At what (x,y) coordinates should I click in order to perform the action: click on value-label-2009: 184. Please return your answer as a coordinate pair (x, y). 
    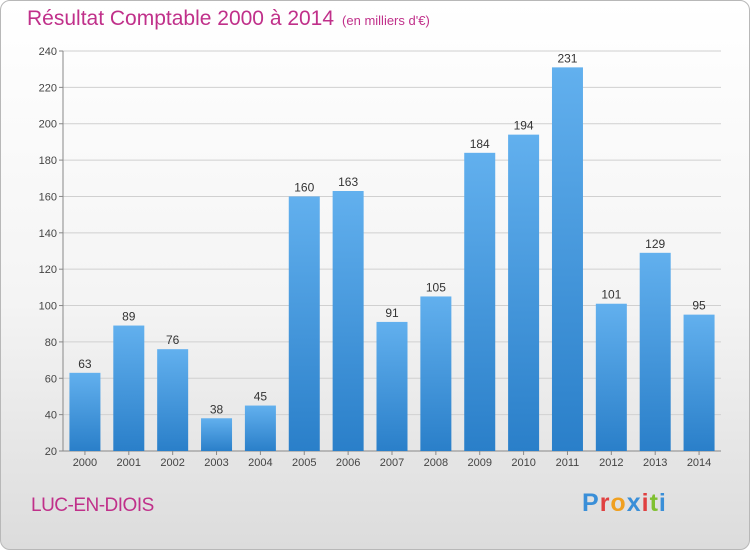
    Looking at the image, I should click on (480, 144).